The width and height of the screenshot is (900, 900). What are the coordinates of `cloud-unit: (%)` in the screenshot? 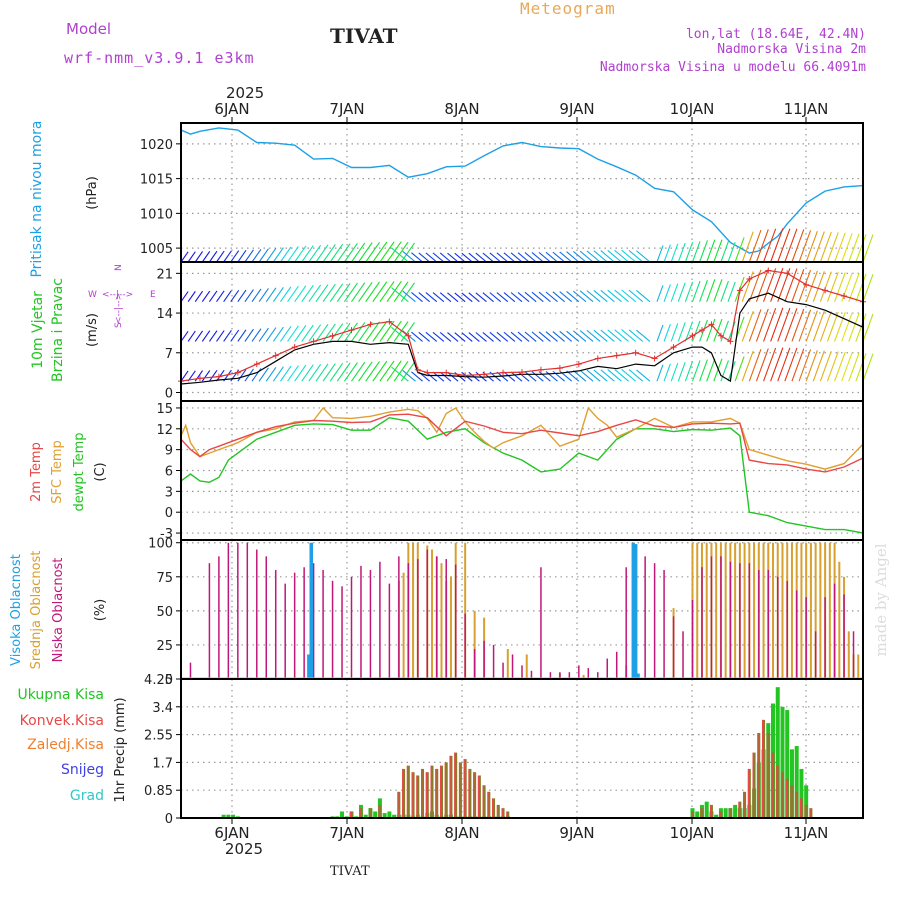 It's located at (100, 610).